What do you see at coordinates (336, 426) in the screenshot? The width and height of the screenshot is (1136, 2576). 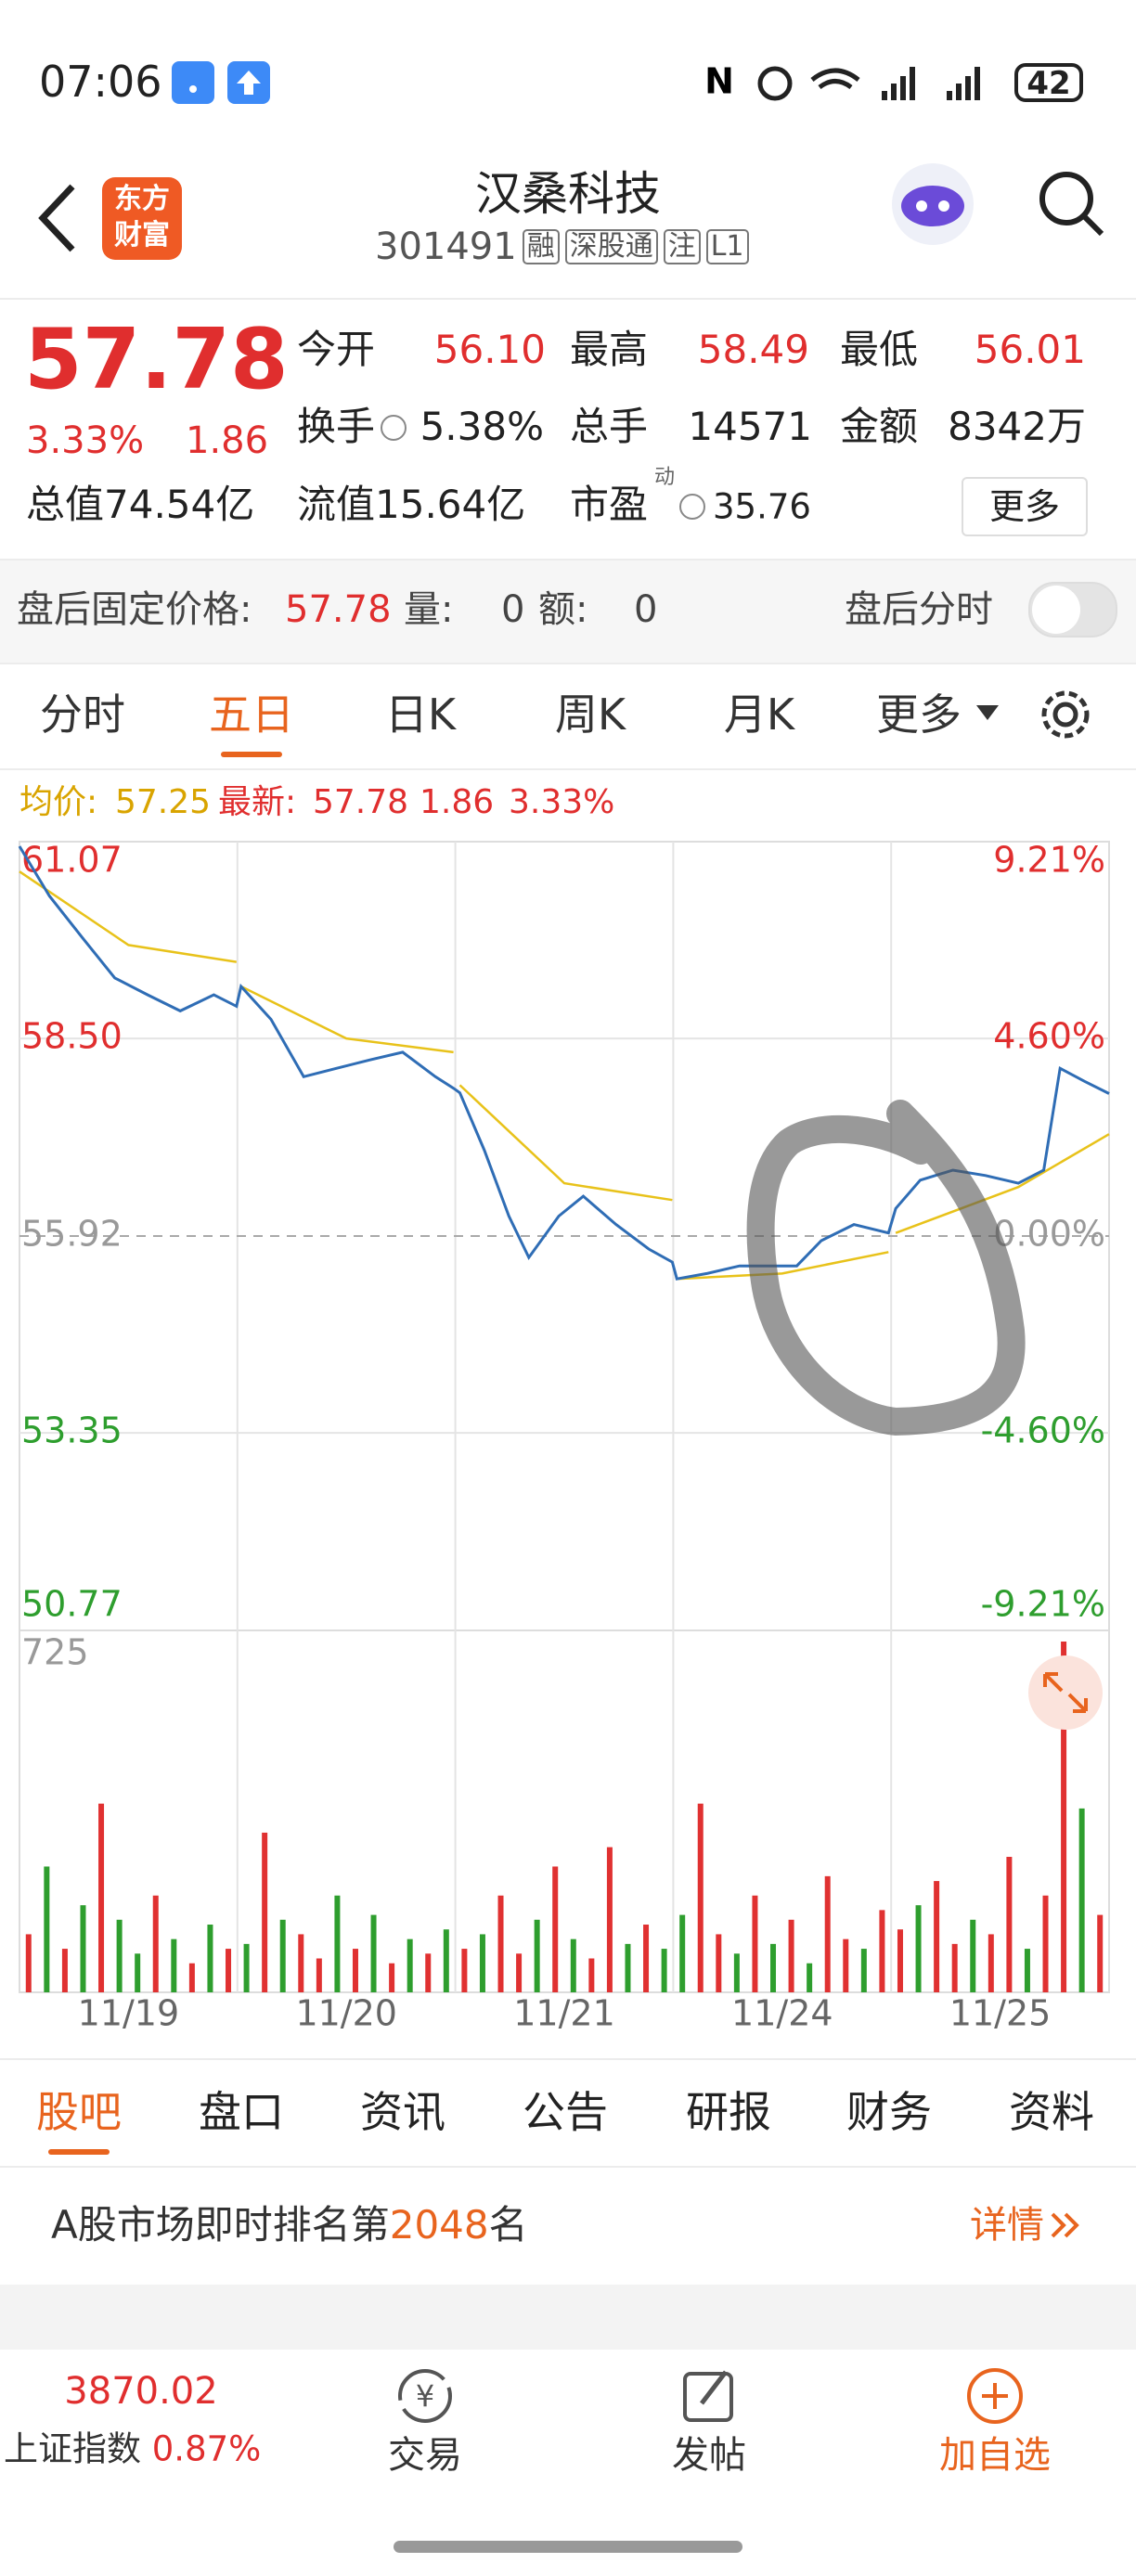 I see `field-label: 换手` at bounding box center [336, 426].